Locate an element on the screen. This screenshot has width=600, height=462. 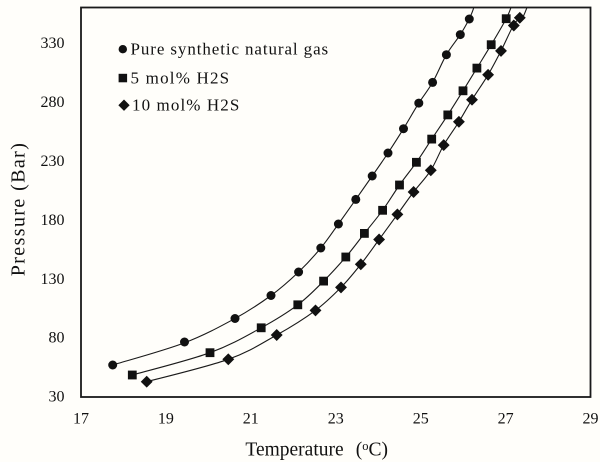
svg-text: 29 is located at coordinates (591, 418).